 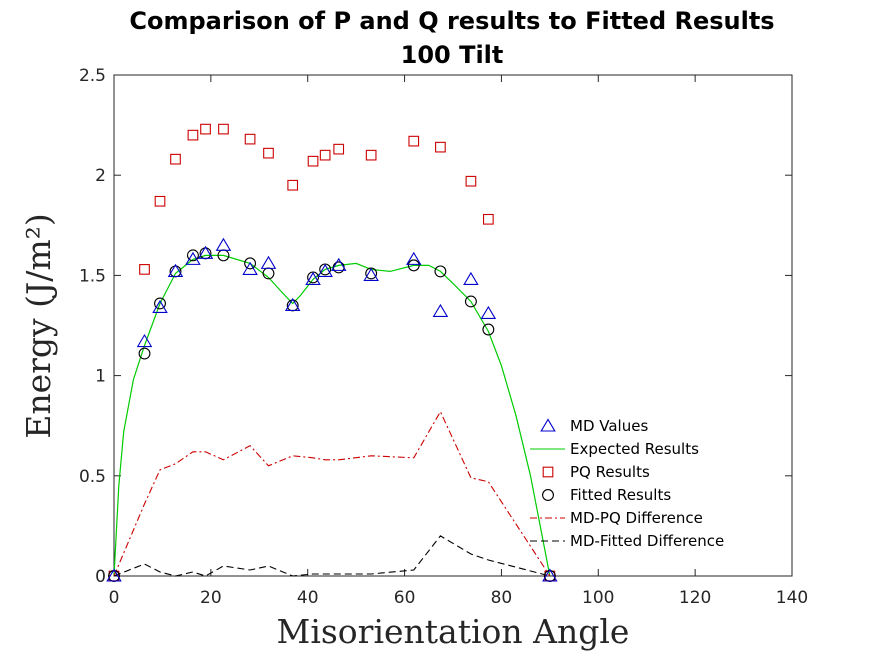 What do you see at coordinates (620, 495) in the screenshot?
I see `legend-label: Fitted Results` at bounding box center [620, 495].